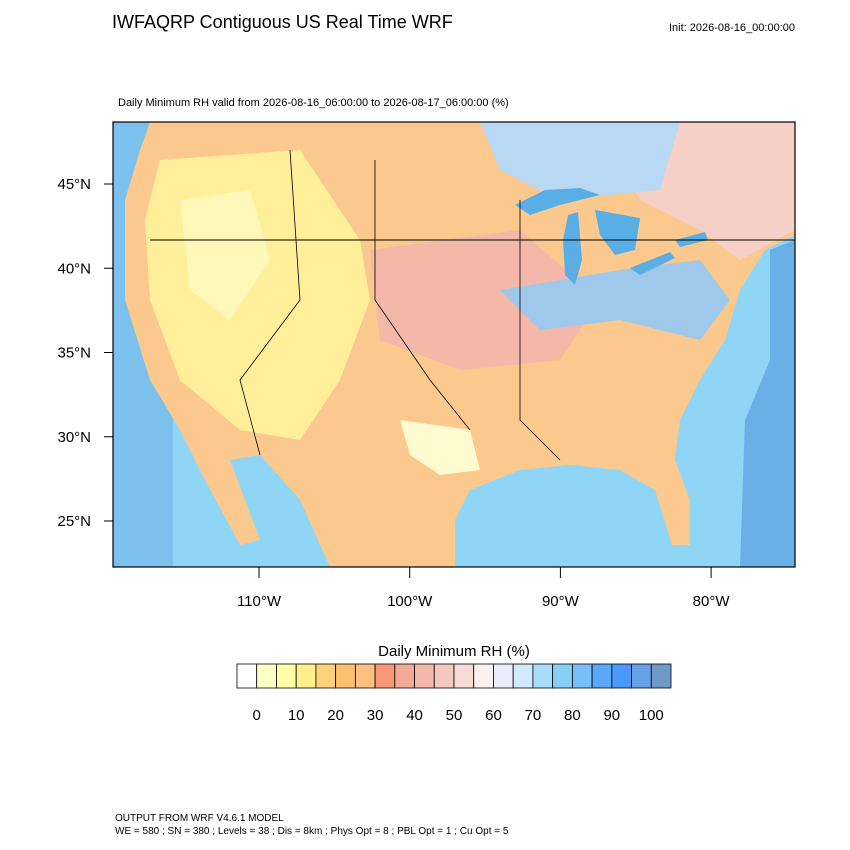  Describe the element at coordinates (651, 715) in the screenshot. I see `colorbar-label: 100` at that location.